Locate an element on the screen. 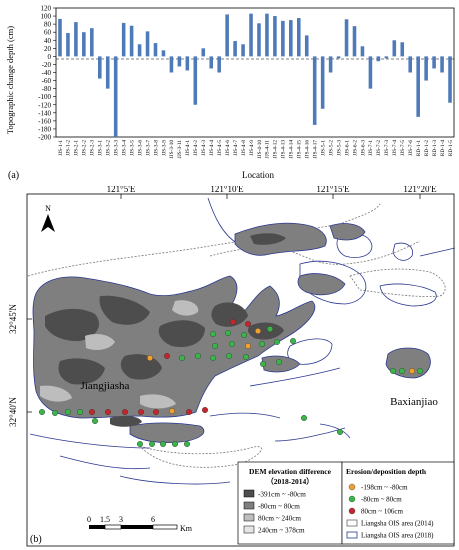  x-tick-label: JJS-1-1 is located at coordinates (61, 148).